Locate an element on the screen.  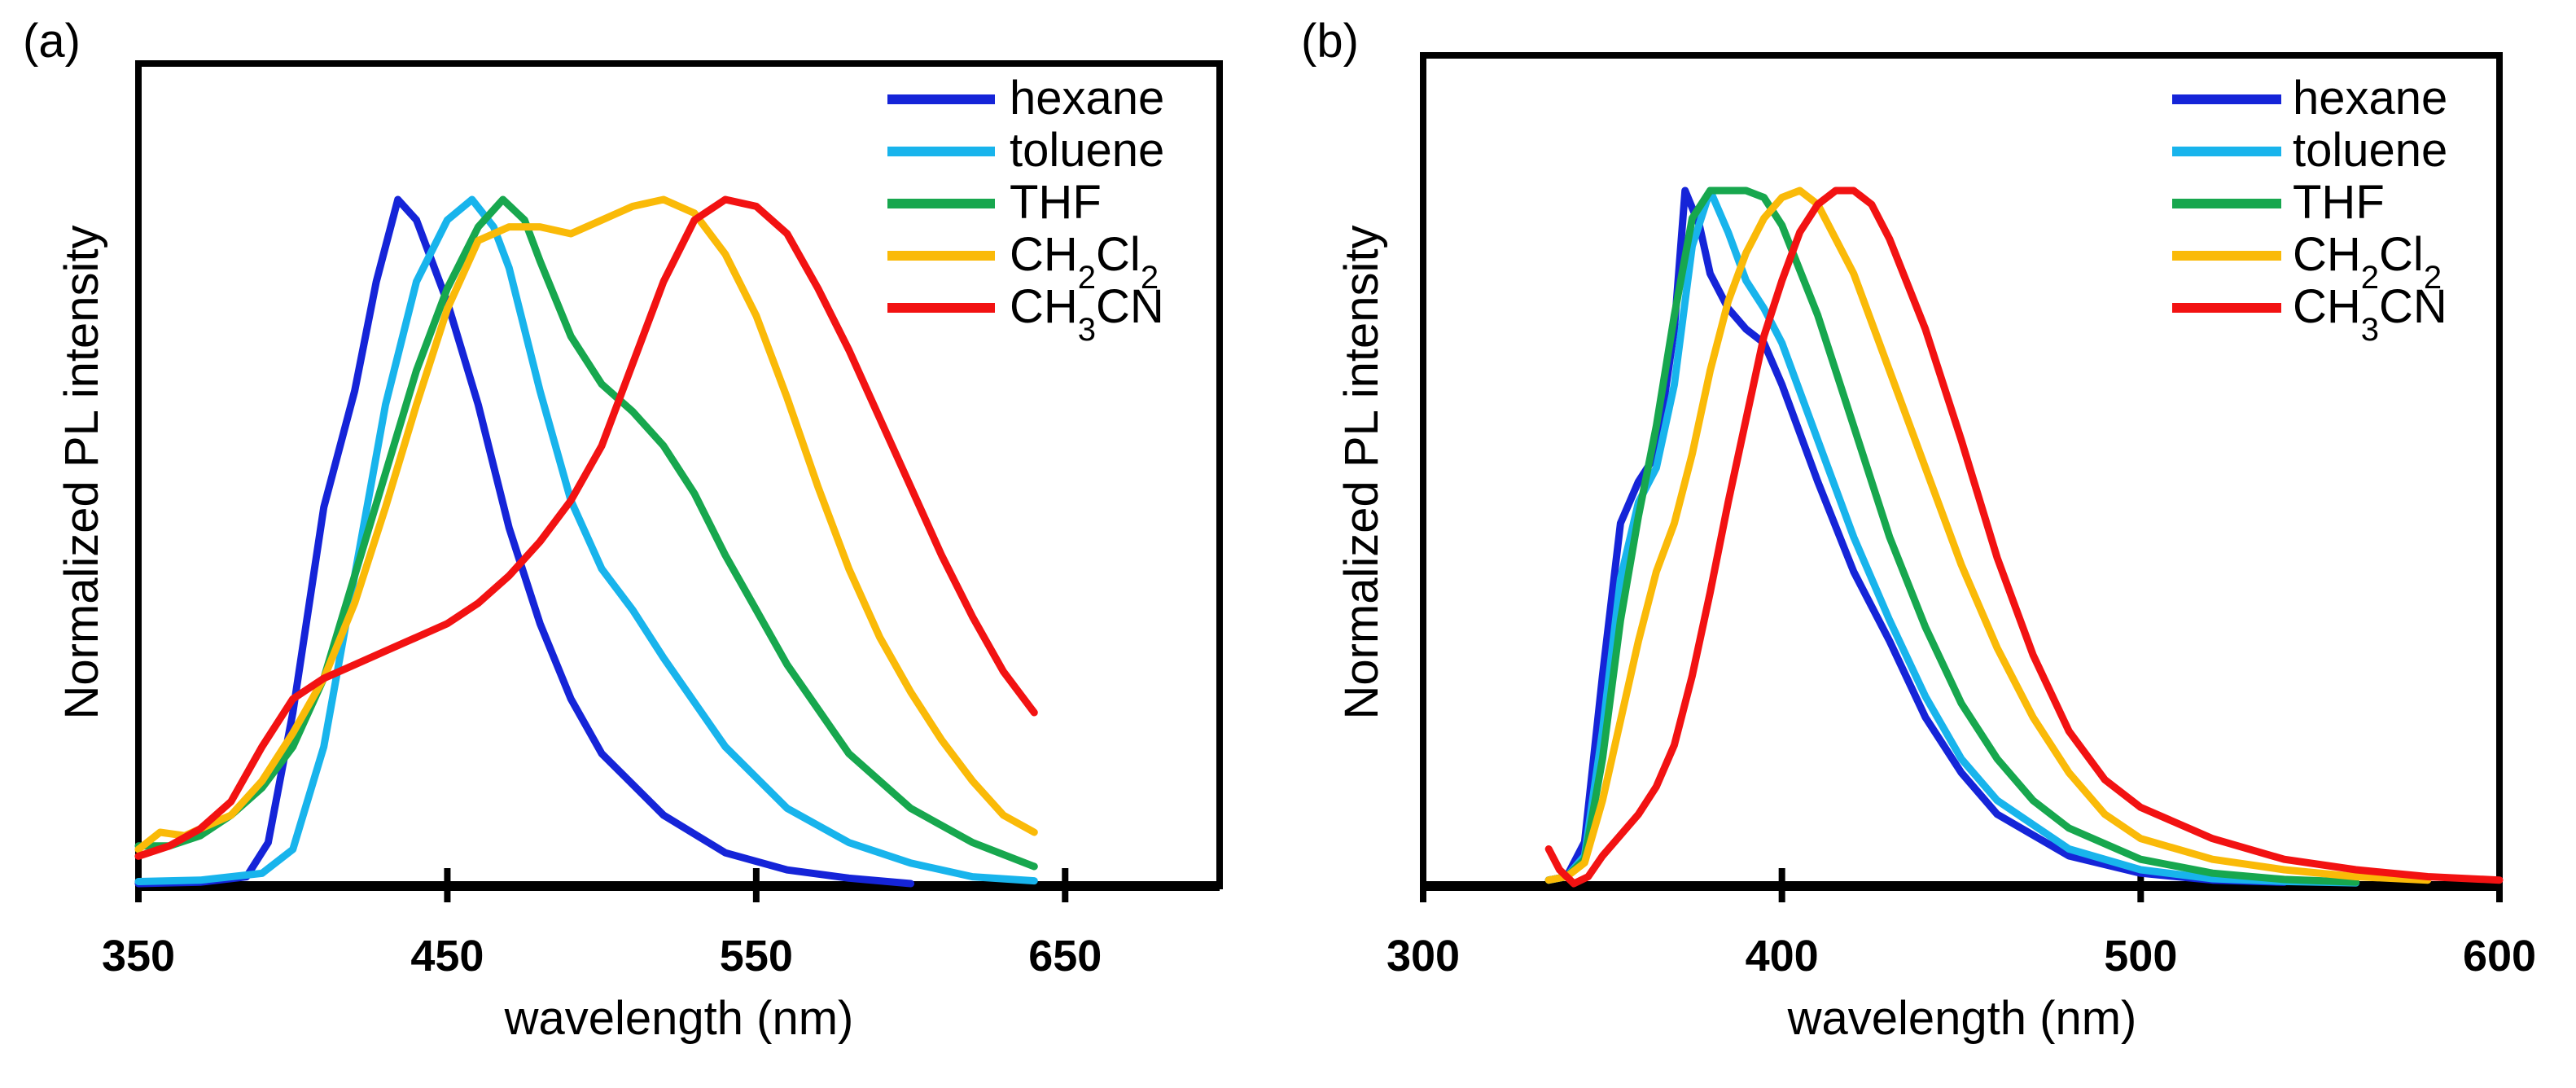
x-tick-label: 500 is located at coordinates (2140, 957).